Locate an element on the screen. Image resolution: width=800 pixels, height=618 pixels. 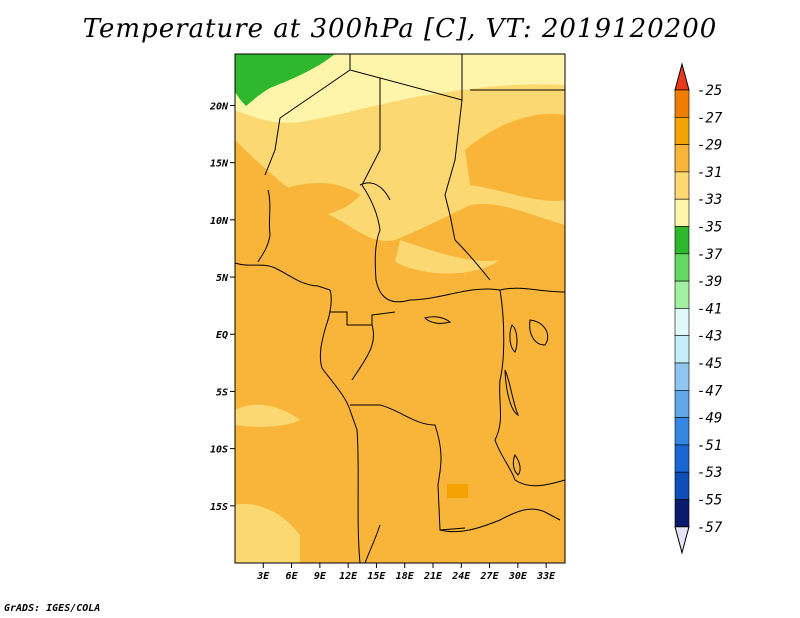
region-north-belt is located at coordinates (400, 88).